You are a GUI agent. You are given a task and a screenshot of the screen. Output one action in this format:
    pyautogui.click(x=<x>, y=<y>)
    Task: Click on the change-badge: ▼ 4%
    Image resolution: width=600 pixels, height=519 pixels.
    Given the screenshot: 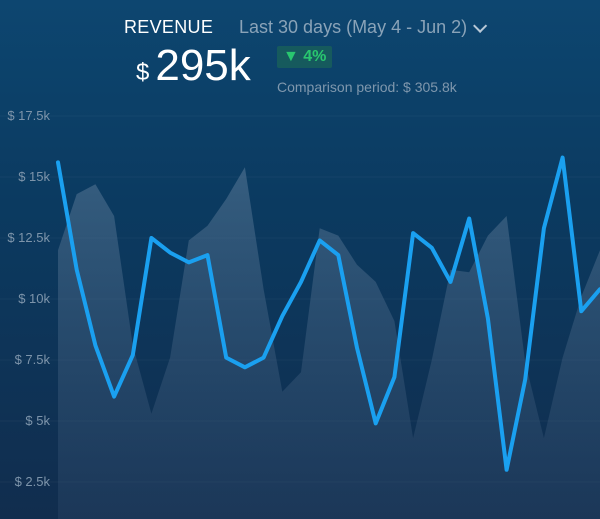 What is the action you would take?
    pyautogui.click(x=305, y=57)
    